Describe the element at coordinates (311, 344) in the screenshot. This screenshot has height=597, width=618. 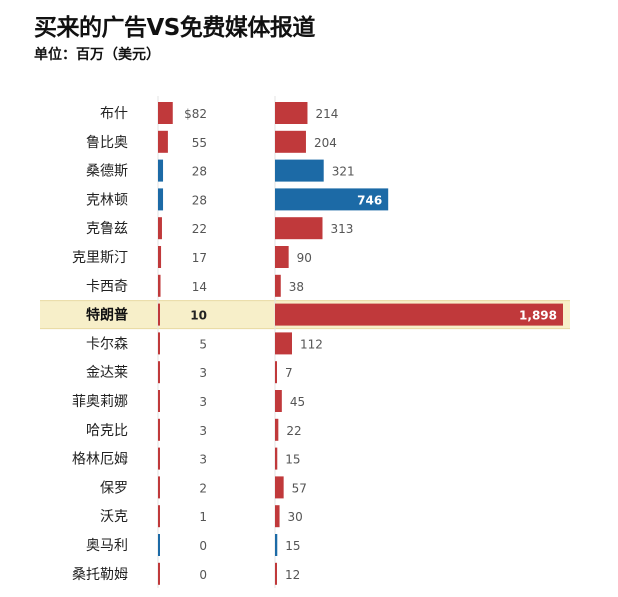
I see `free-media-value: 112` at that location.